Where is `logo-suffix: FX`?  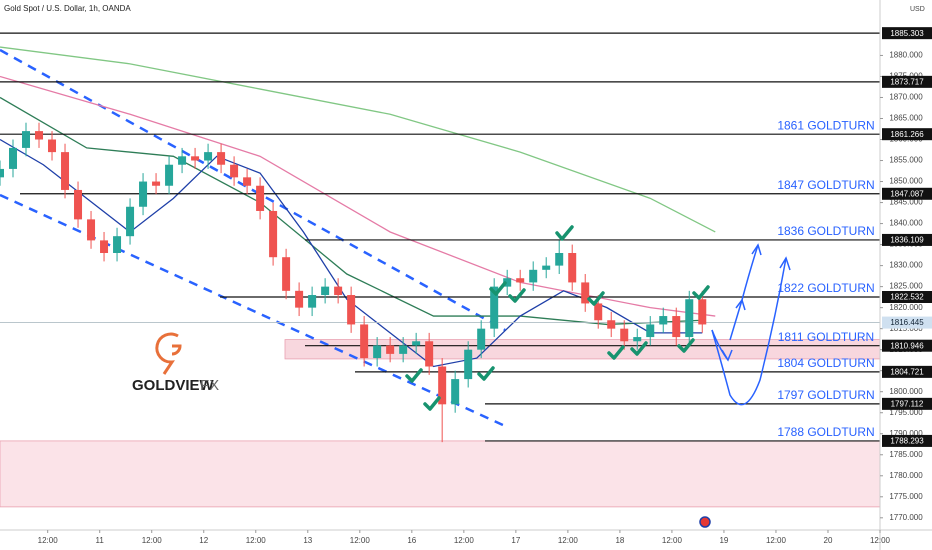 logo-suffix: FX is located at coordinates (209, 385).